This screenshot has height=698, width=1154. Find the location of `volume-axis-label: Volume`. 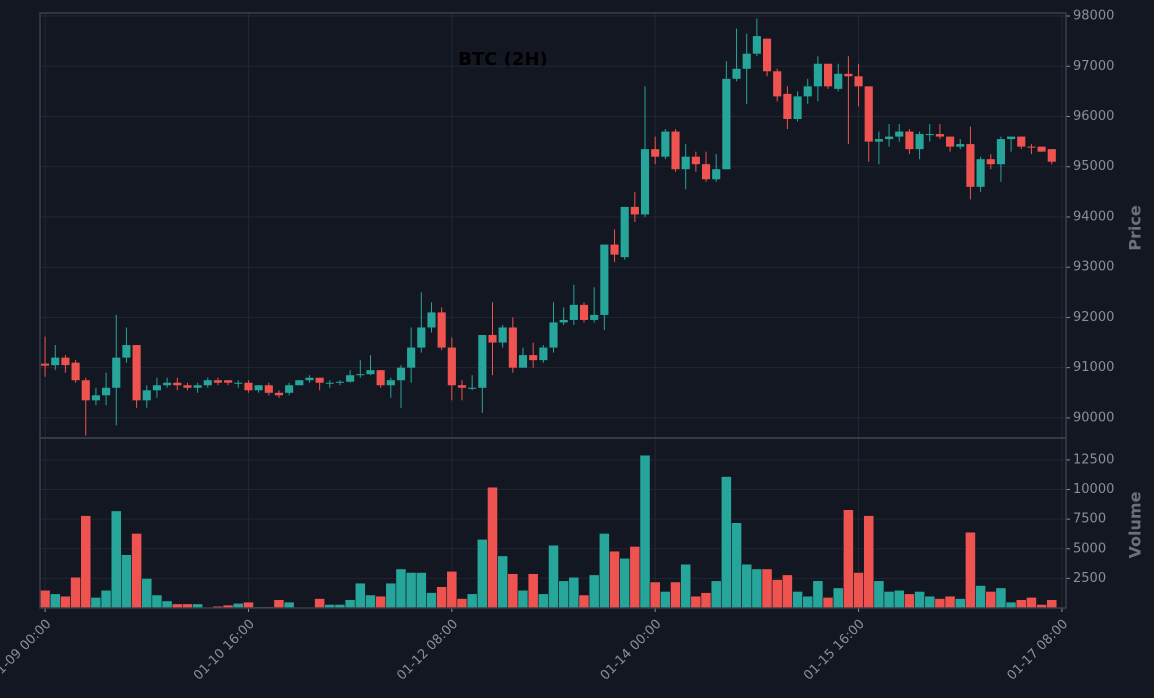

volume-axis-label: Volume is located at coordinates (1135, 524).